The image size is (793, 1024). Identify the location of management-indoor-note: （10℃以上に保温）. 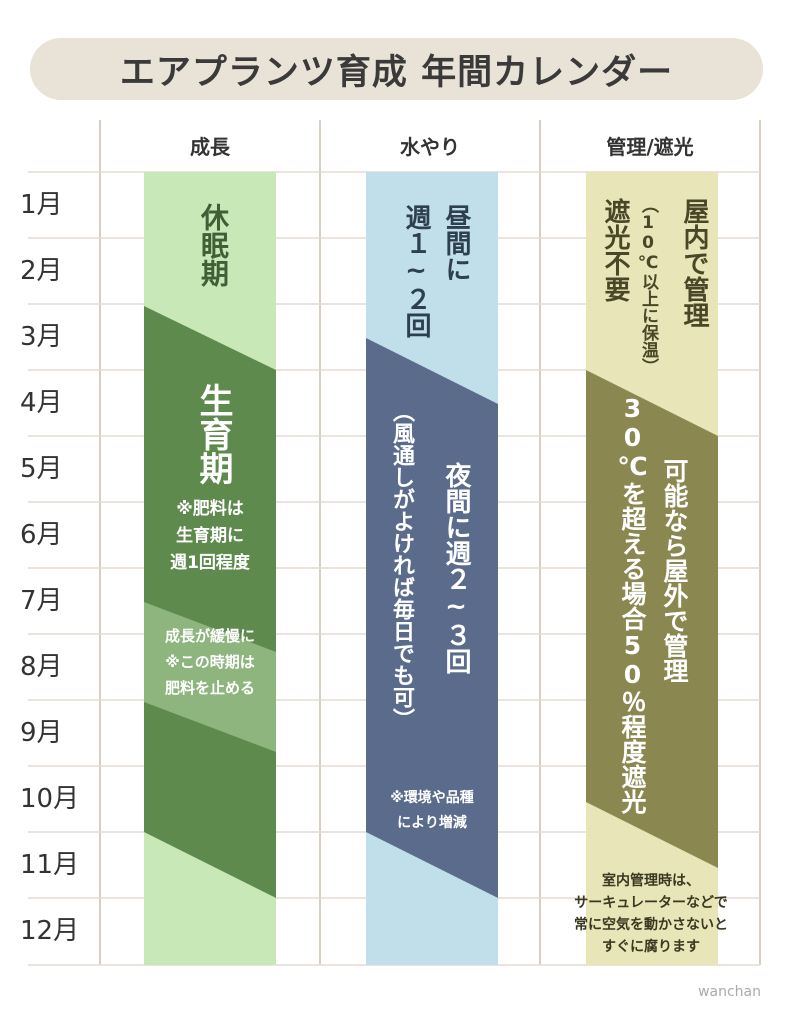
(648, 285).